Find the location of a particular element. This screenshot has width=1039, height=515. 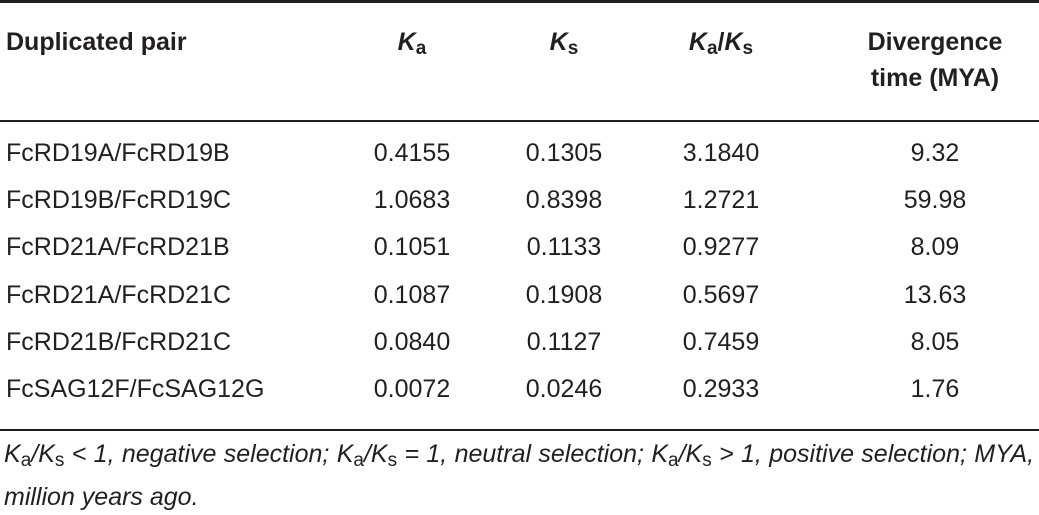

cell-divergence: 59.98 is located at coordinates (935, 200).